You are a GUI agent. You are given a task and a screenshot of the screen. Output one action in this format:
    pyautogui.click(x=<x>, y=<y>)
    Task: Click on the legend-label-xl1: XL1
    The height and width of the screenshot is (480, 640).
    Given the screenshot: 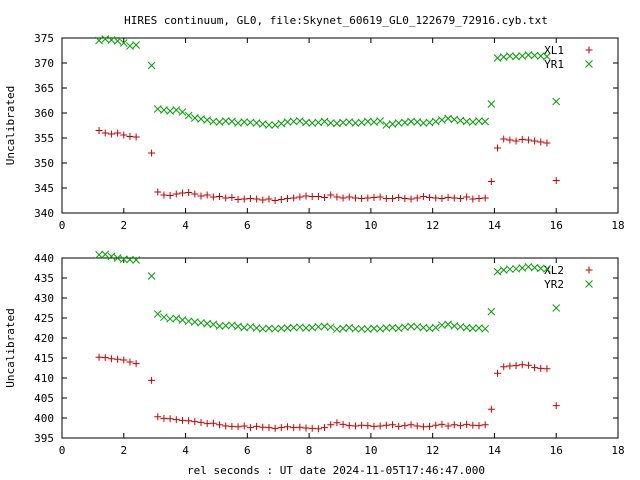 What is the action you would take?
    pyautogui.click(x=554, y=50)
    